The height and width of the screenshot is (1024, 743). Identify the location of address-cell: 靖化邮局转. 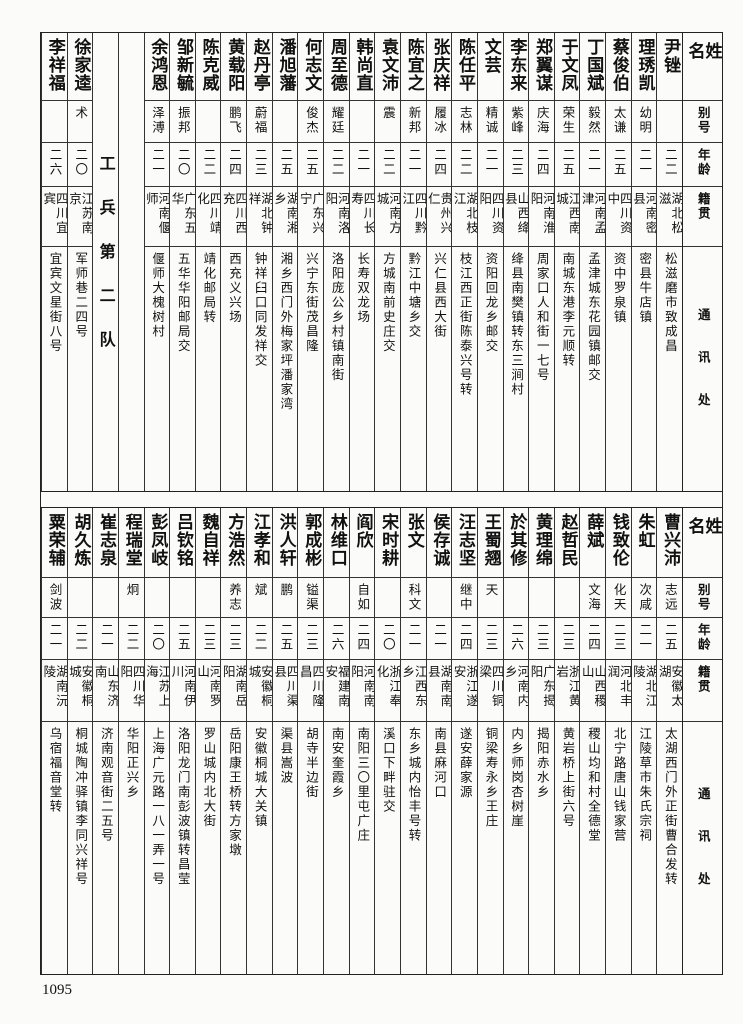
(208, 369).